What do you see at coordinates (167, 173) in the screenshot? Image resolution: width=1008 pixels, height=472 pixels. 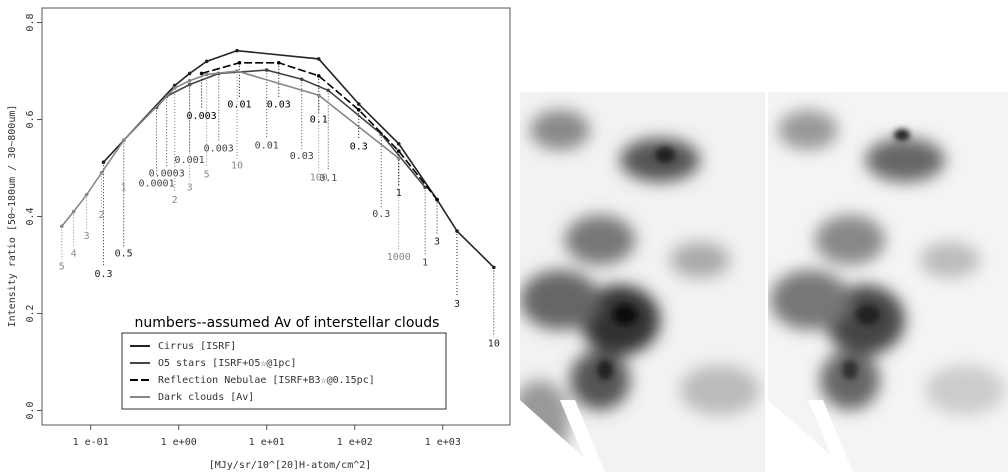 I see `point-label: 0.0003` at bounding box center [167, 173].